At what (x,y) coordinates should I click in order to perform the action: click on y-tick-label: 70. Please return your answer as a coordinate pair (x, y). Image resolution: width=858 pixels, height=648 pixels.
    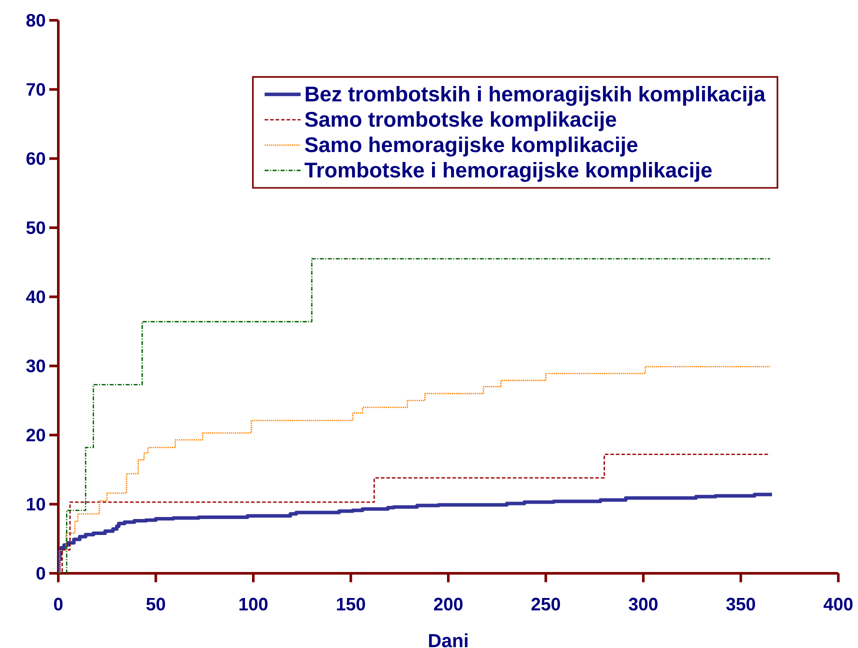
    Looking at the image, I should click on (36, 89).